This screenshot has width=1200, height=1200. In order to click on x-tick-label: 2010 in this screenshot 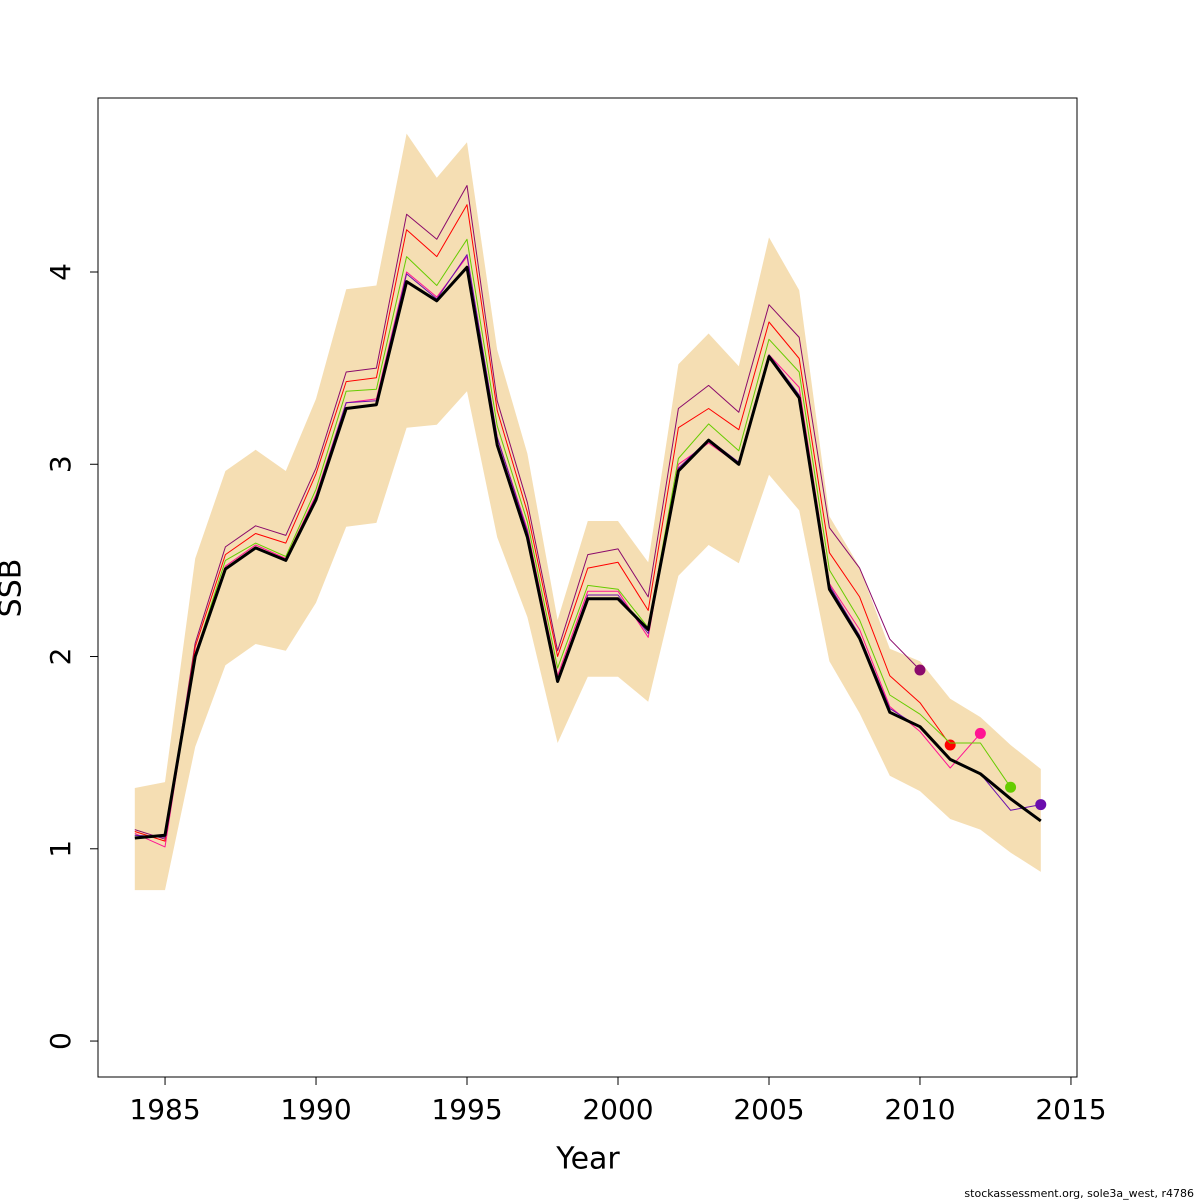, I will do `click(919, 1109)`.